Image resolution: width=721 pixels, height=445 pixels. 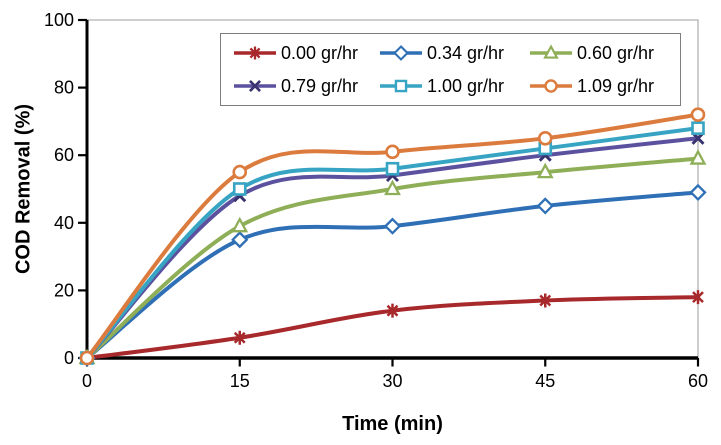 I want to click on legend-label: 0.34 gr/hr, so click(x=466, y=53).